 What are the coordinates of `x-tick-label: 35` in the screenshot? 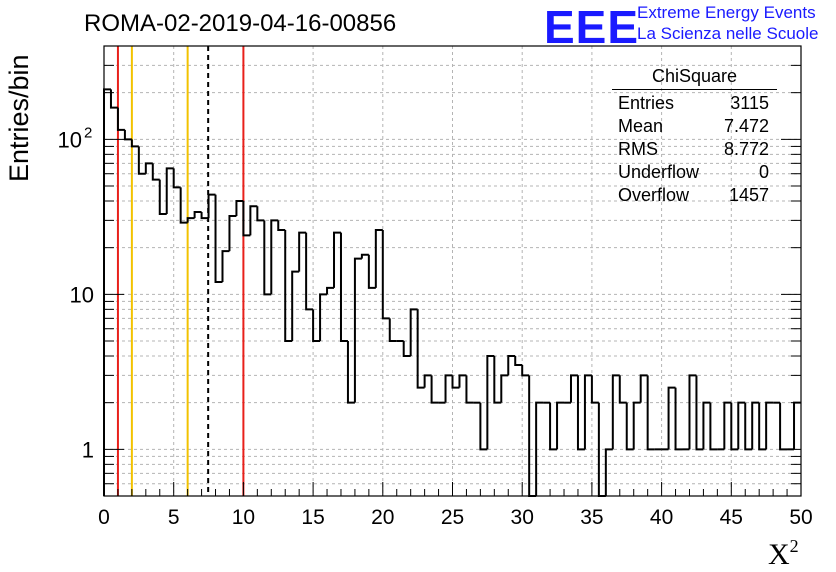 It's located at (591, 517).